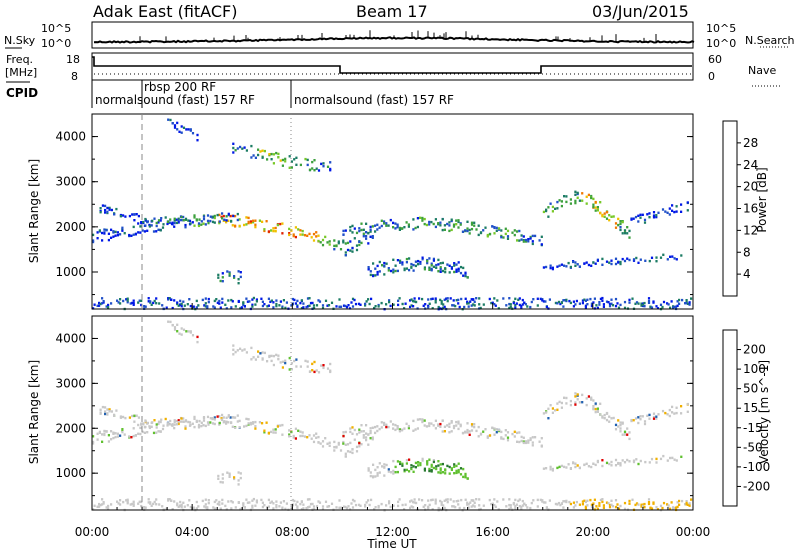 The height and width of the screenshot is (554, 800). What do you see at coordinates (392, 532) in the screenshot?
I see `x-tick-label: 12:00` at bounding box center [392, 532].